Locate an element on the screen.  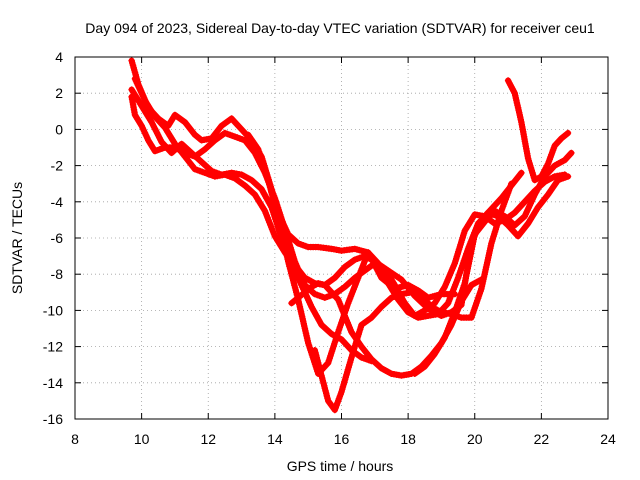
y-tick-label: -2 is located at coordinates (57, 166).